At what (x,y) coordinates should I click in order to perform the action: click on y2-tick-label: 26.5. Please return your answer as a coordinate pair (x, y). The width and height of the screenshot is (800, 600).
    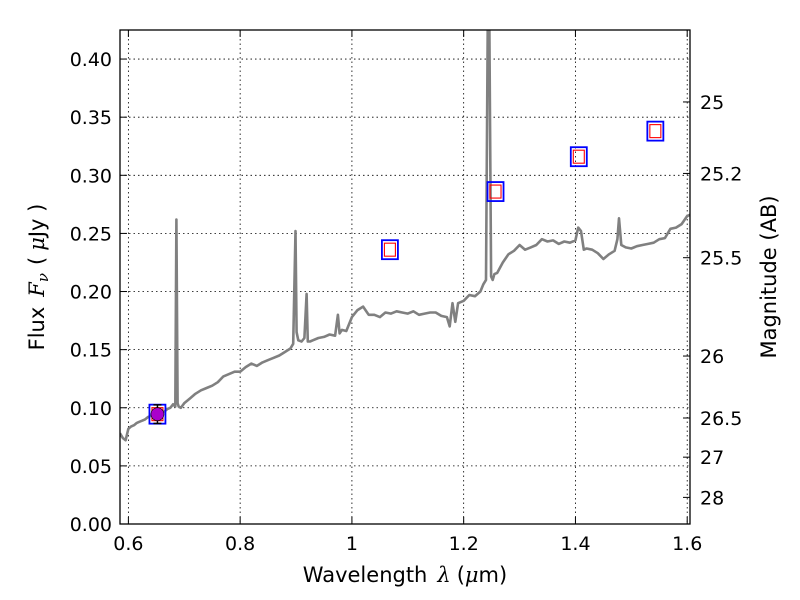
    Looking at the image, I should click on (721, 419).